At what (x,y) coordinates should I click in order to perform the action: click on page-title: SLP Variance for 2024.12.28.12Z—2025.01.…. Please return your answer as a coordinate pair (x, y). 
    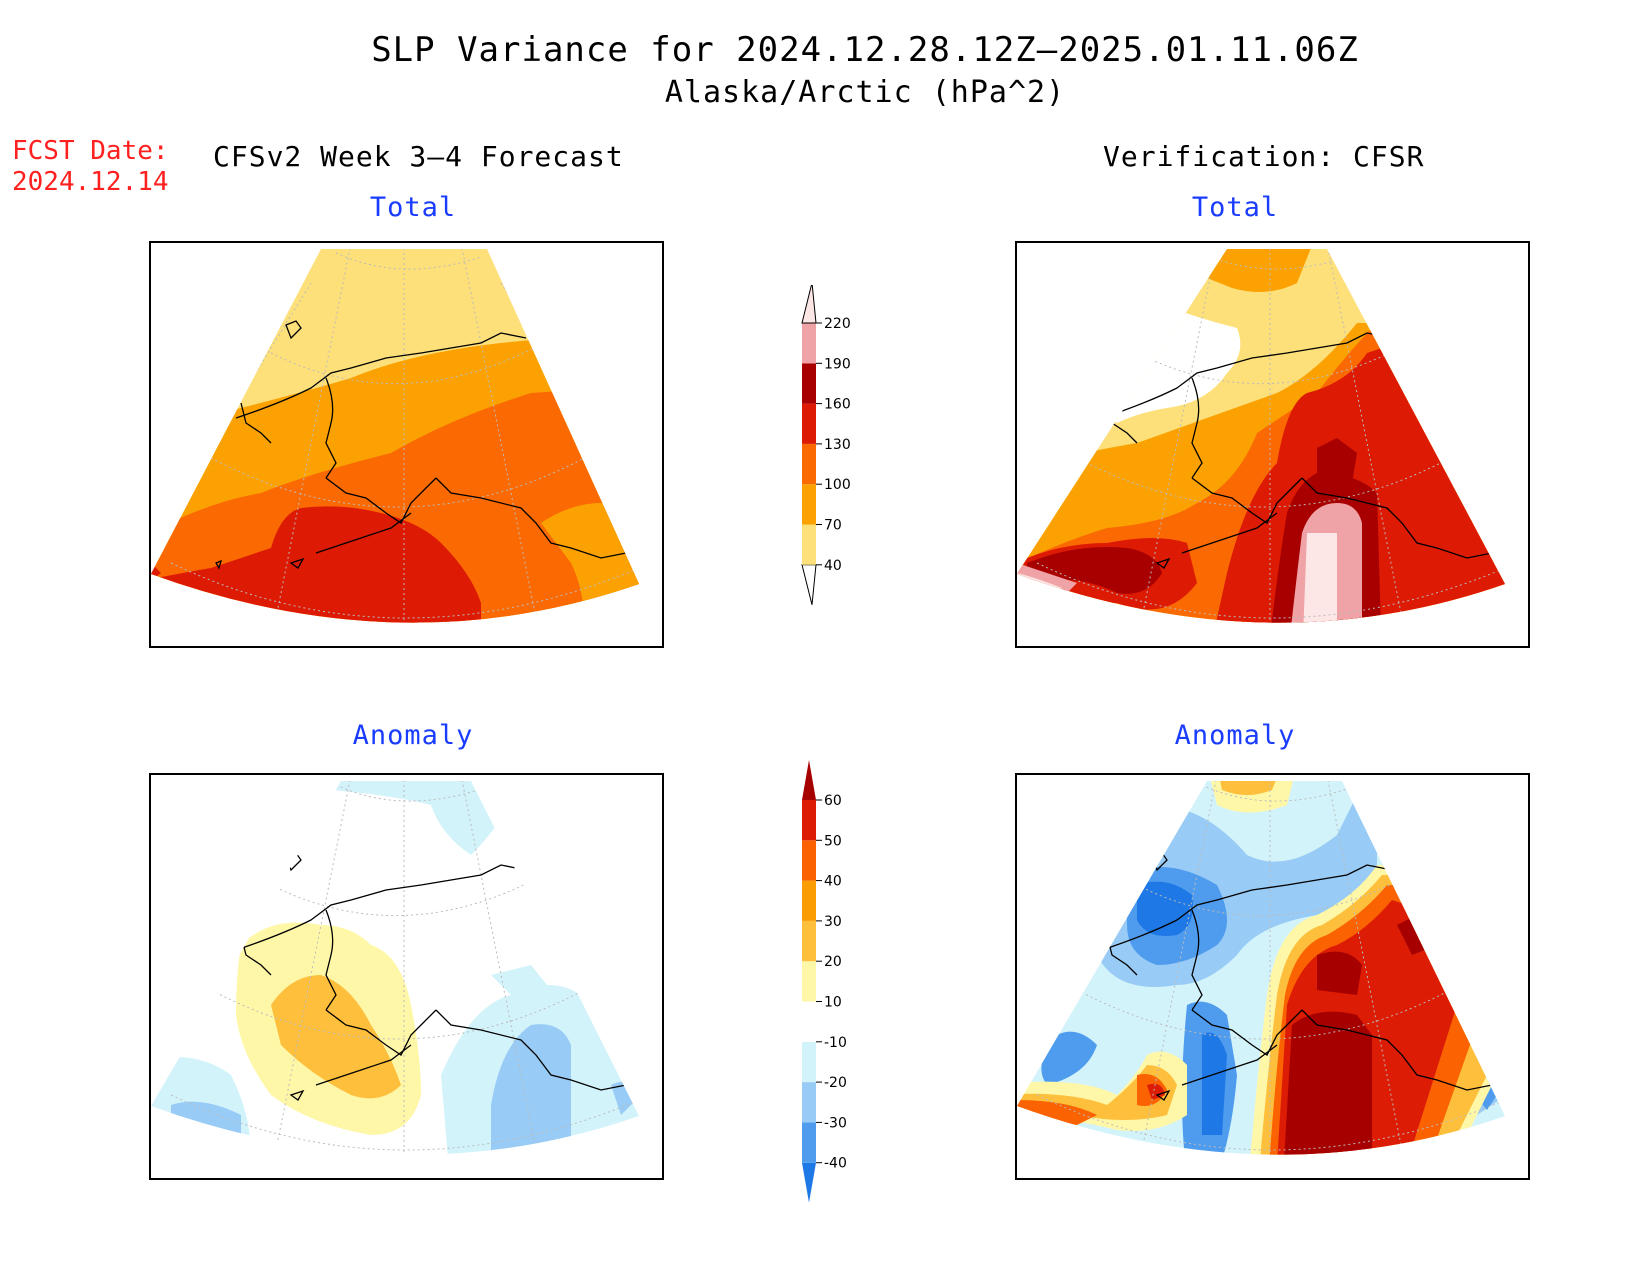
    Looking at the image, I should click on (865, 50).